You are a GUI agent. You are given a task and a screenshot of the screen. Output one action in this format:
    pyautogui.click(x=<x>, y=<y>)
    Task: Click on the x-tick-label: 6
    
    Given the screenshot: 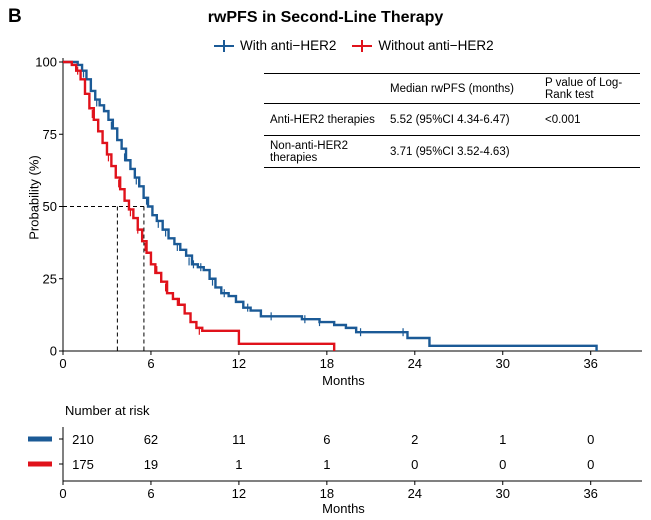 What is the action you would take?
    pyautogui.click(x=150, y=363)
    